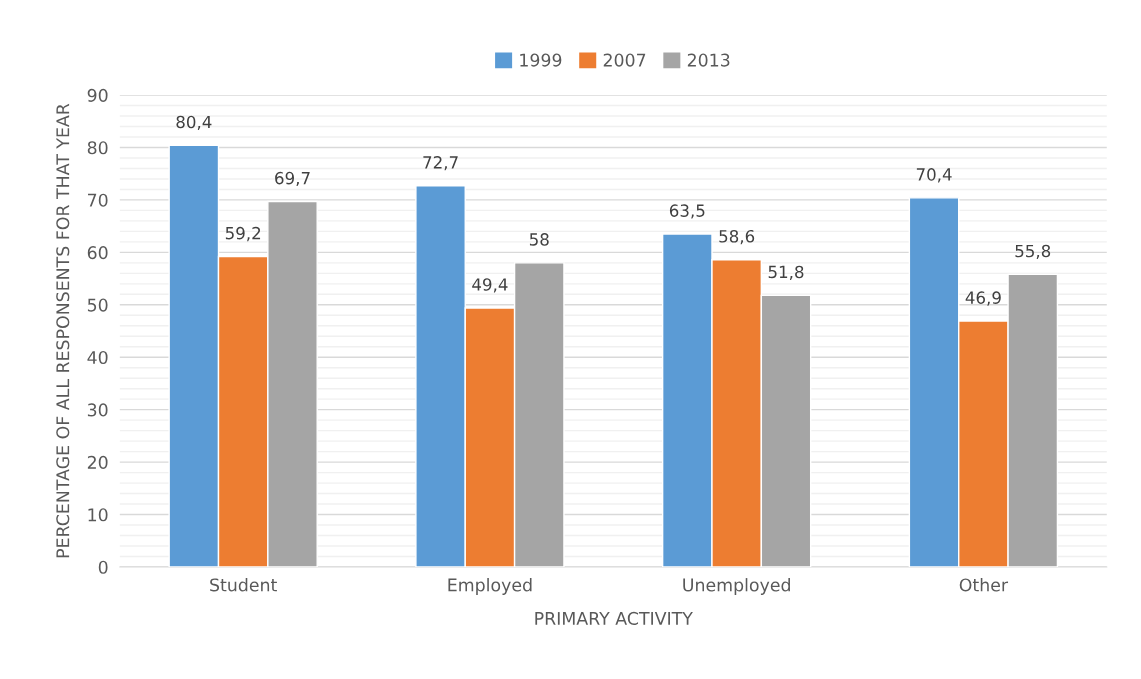 The width and height of the screenshot is (1141, 679). Describe the element at coordinates (98, 200) in the screenshot. I see `y-tick-label: 70` at that location.